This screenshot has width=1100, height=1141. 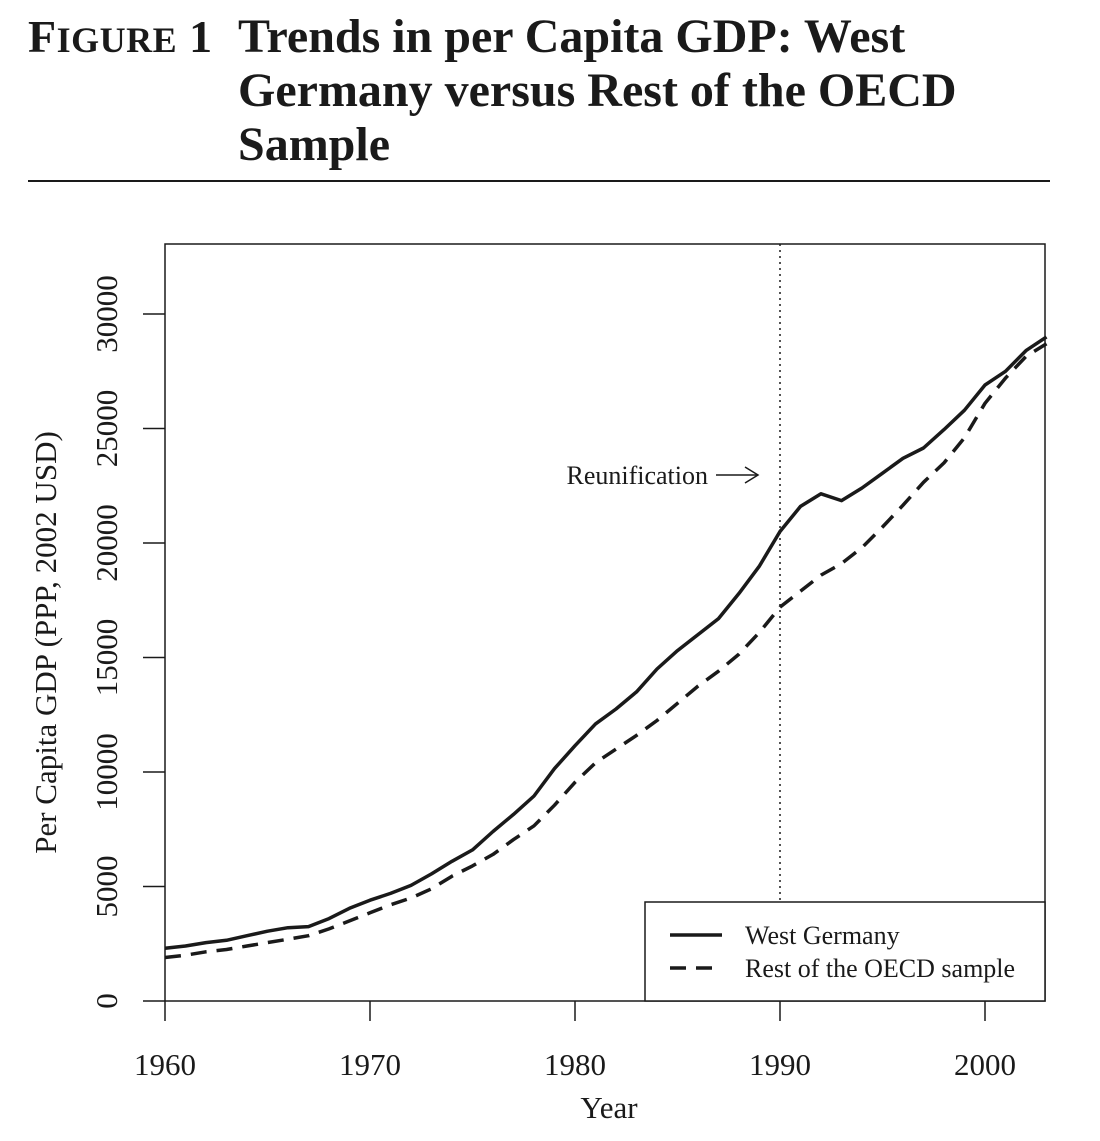 What do you see at coordinates (165, 1064) in the screenshot?
I see `x-tick-label: 1960` at bounding box center [165, 1064].